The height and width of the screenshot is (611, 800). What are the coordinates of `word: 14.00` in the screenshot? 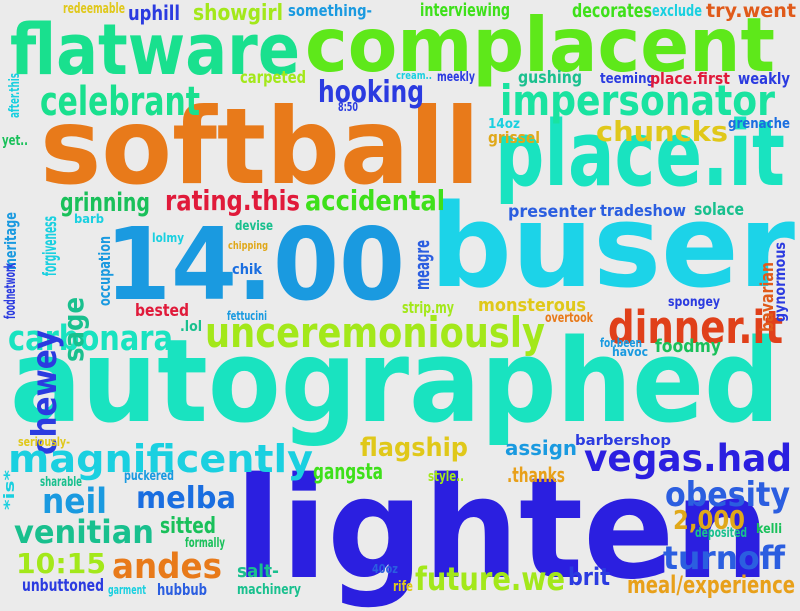 It's located at (255, 264).